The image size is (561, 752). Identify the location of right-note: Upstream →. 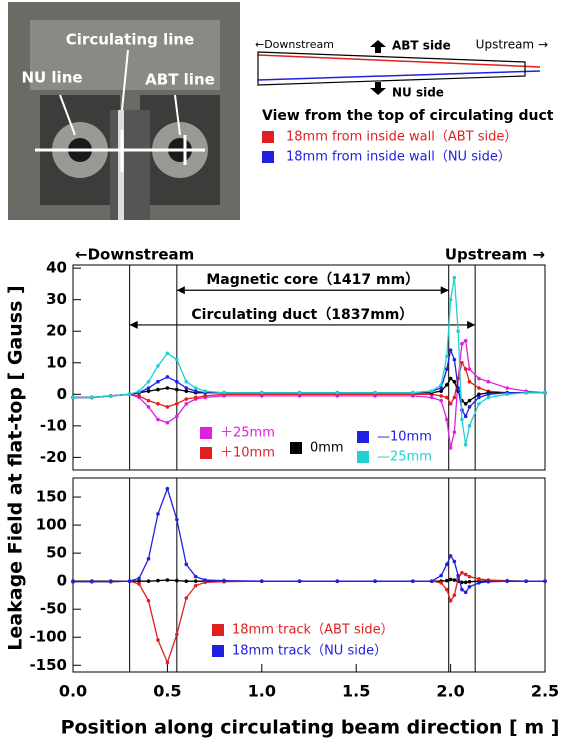
(495, 255).